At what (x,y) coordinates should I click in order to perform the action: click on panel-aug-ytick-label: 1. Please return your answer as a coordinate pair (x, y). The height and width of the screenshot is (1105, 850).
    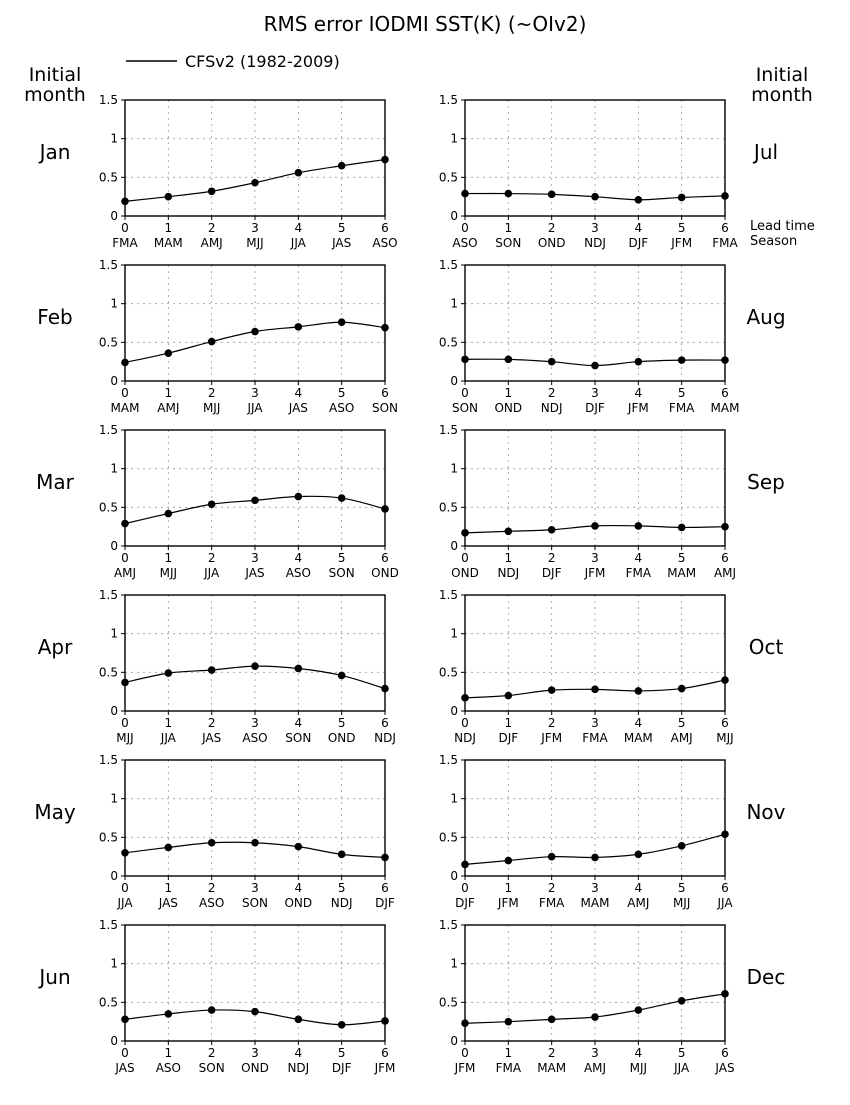
    Looking at the image, I should click on (454, 304).